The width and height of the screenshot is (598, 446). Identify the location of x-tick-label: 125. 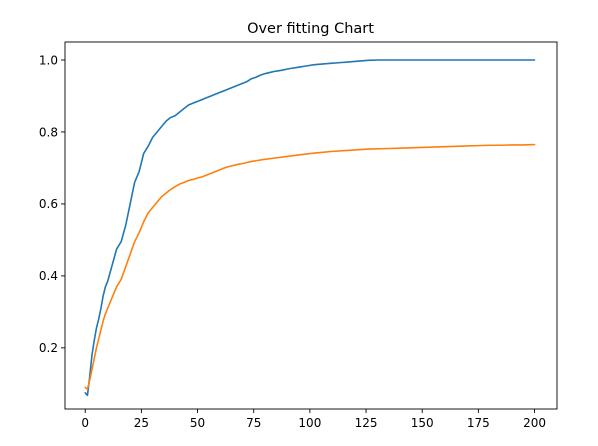
(366, 423).